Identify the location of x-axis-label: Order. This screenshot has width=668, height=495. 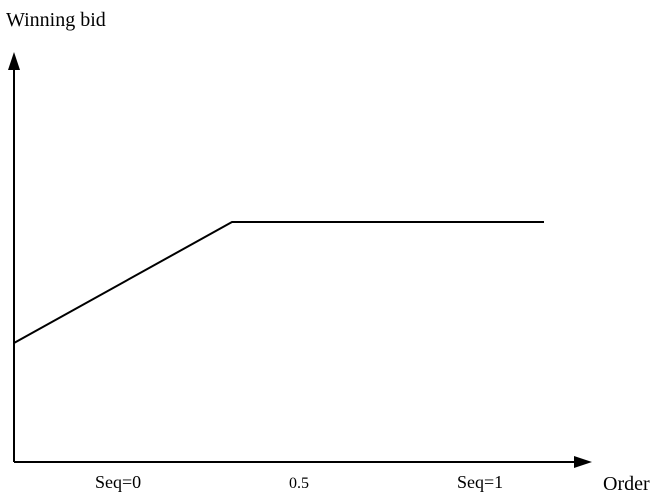
(626, 484).